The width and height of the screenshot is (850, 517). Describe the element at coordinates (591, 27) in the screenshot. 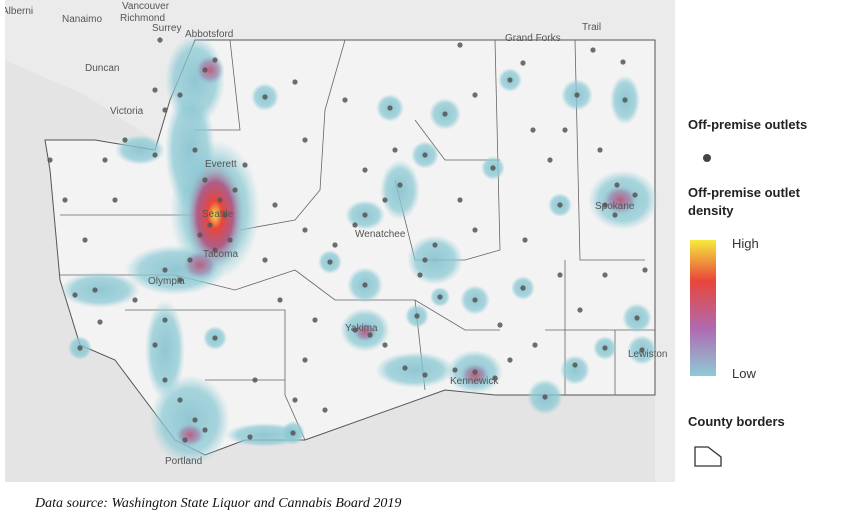

I see `city-label: Trail` at that location.